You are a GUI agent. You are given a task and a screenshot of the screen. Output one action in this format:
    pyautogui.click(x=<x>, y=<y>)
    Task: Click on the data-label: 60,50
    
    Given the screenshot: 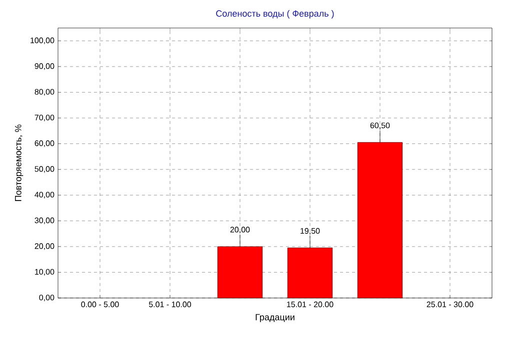 What is the action you would take?
    pyautogui.click(x=380, y=126)
    